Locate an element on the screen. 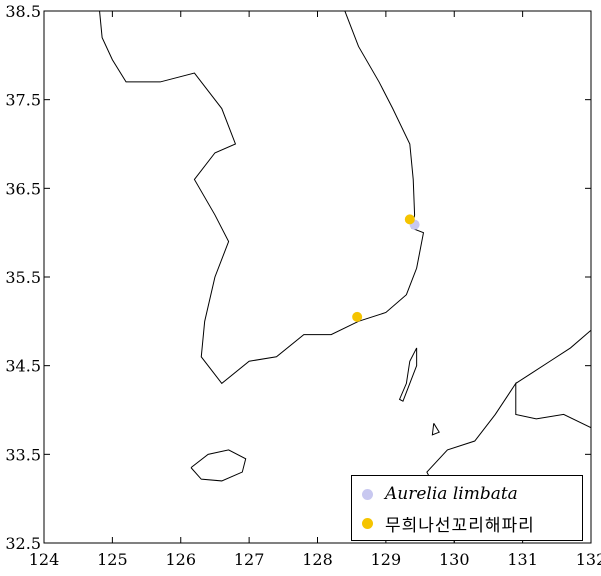 Image resolution: width=601 pixels, height=576 pixels. y-tick-label: 34.5 is located at coordinates (23, 366).